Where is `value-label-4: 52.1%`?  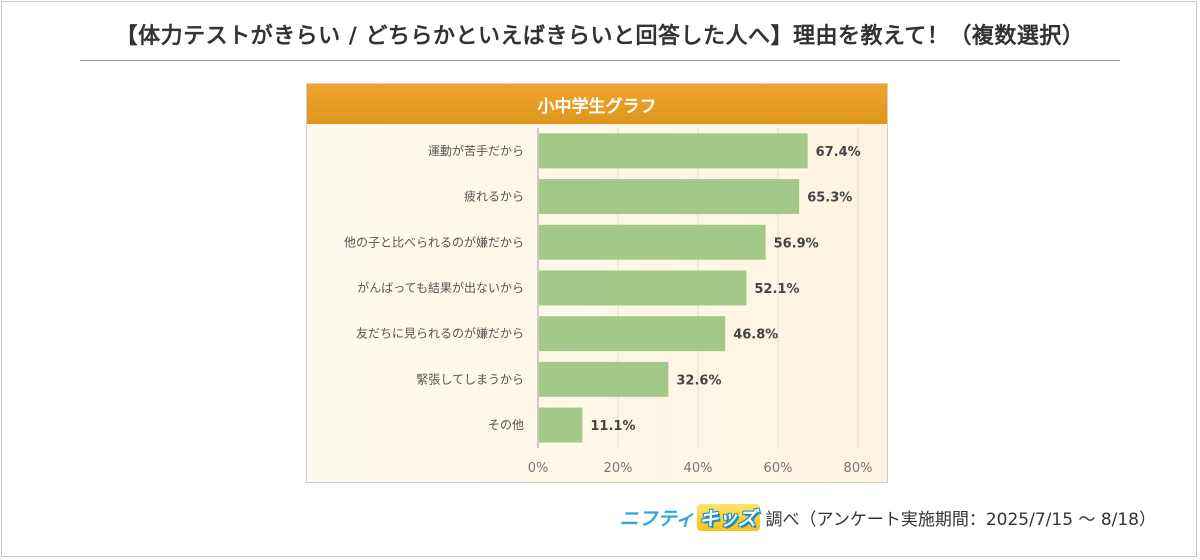
value-label-4: 52.1% is located at coordinates (776, 289).